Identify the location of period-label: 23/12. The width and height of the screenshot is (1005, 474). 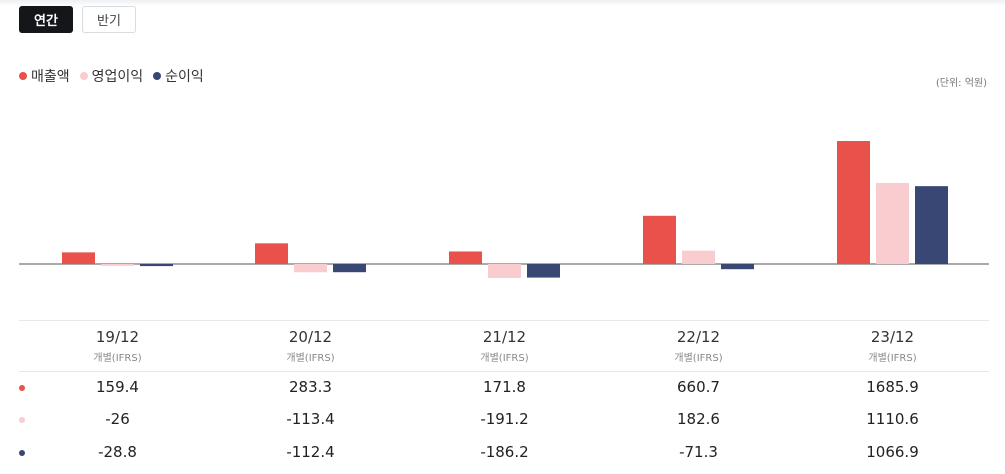
(892, 337).